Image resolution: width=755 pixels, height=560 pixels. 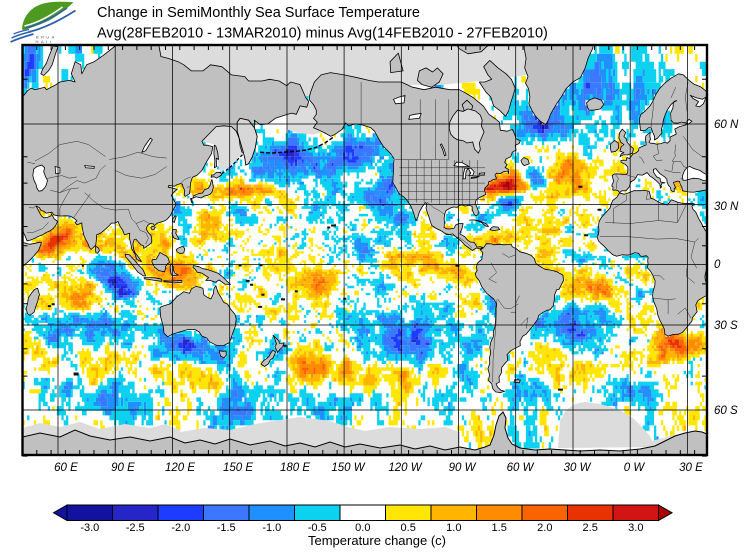 I want to click on svg-text: 60 S, so click(x=726, y=411).